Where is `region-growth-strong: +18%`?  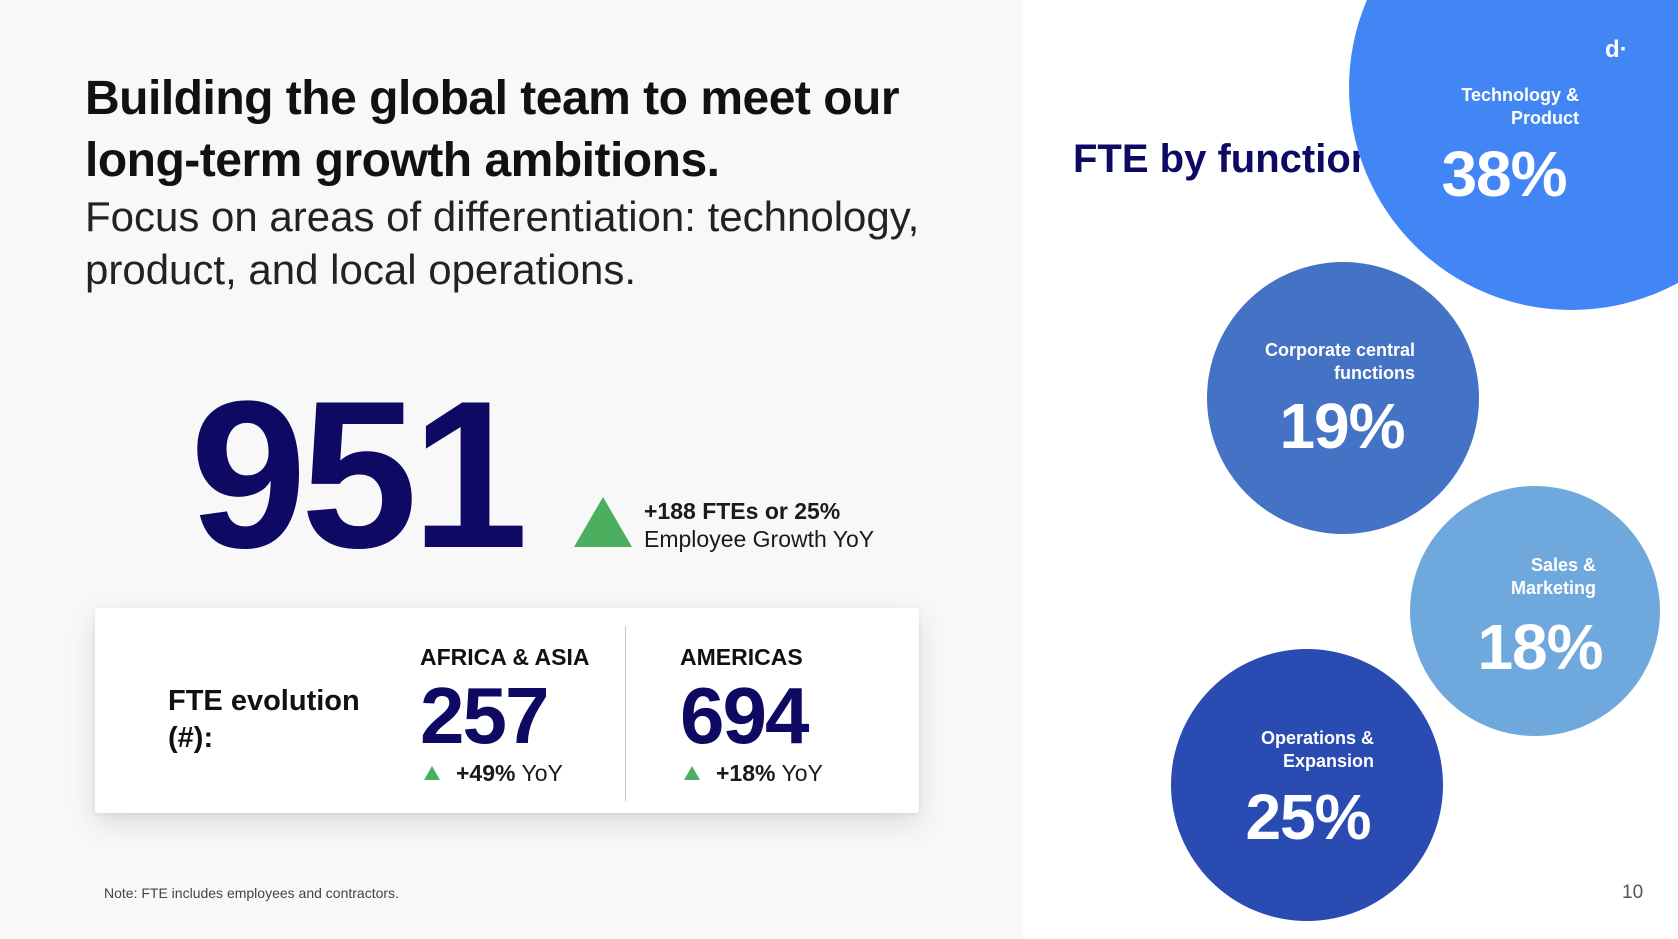 region-growth-strong: +18% is located at coordinates (746, 773).